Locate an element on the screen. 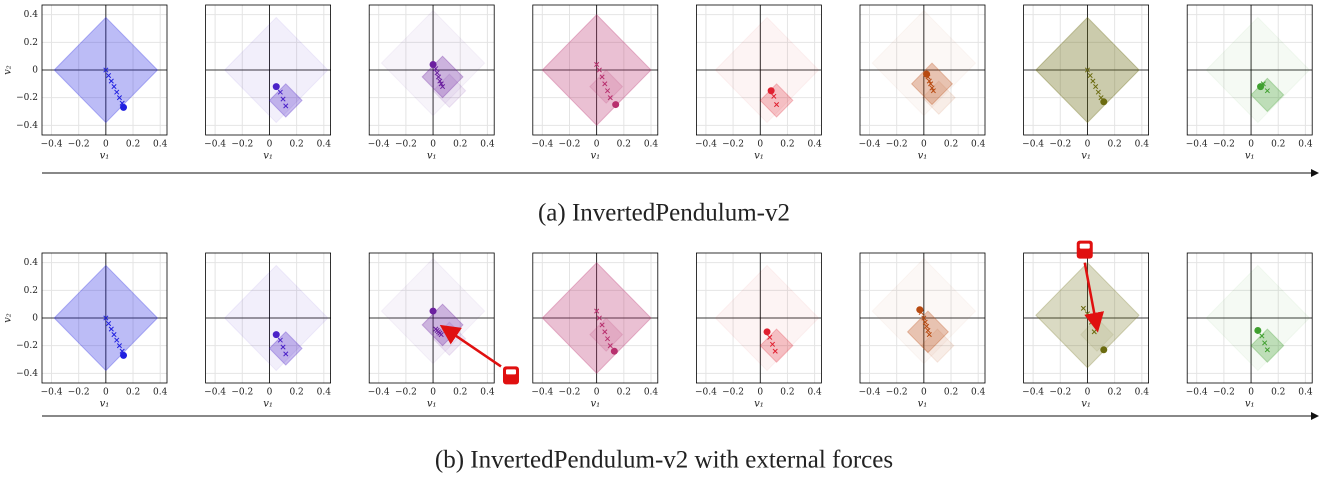 The width and height of the screenshot is (1327, 477). y-tick-label: 0.2 is located at coordinates (31, 291).